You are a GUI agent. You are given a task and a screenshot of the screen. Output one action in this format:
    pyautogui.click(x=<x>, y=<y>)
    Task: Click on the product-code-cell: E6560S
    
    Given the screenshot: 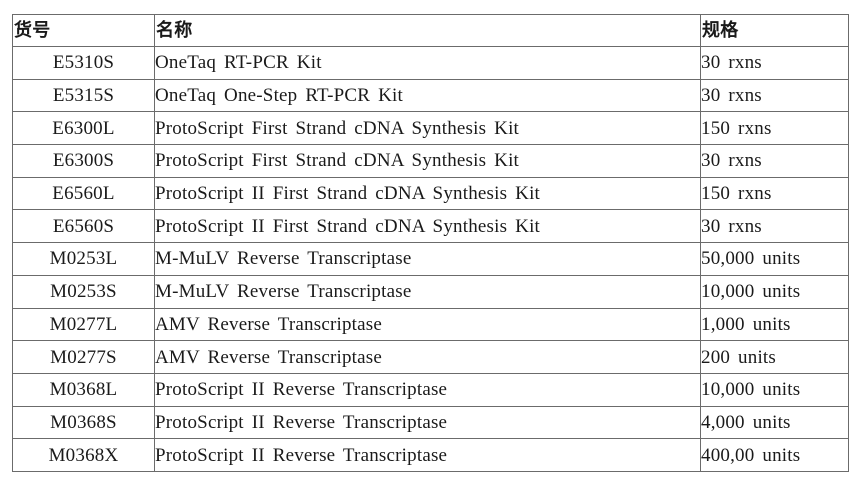 What is the action you would take?
    pyautogui.click(x=83, y=226)
    